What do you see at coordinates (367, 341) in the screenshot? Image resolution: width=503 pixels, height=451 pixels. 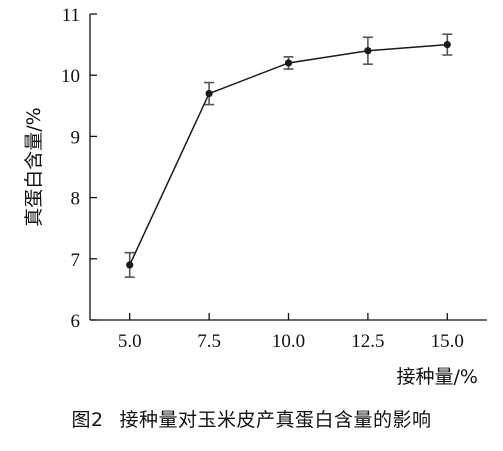 I see `x-tick-label: 12.5` at bounding box center [367, 341].